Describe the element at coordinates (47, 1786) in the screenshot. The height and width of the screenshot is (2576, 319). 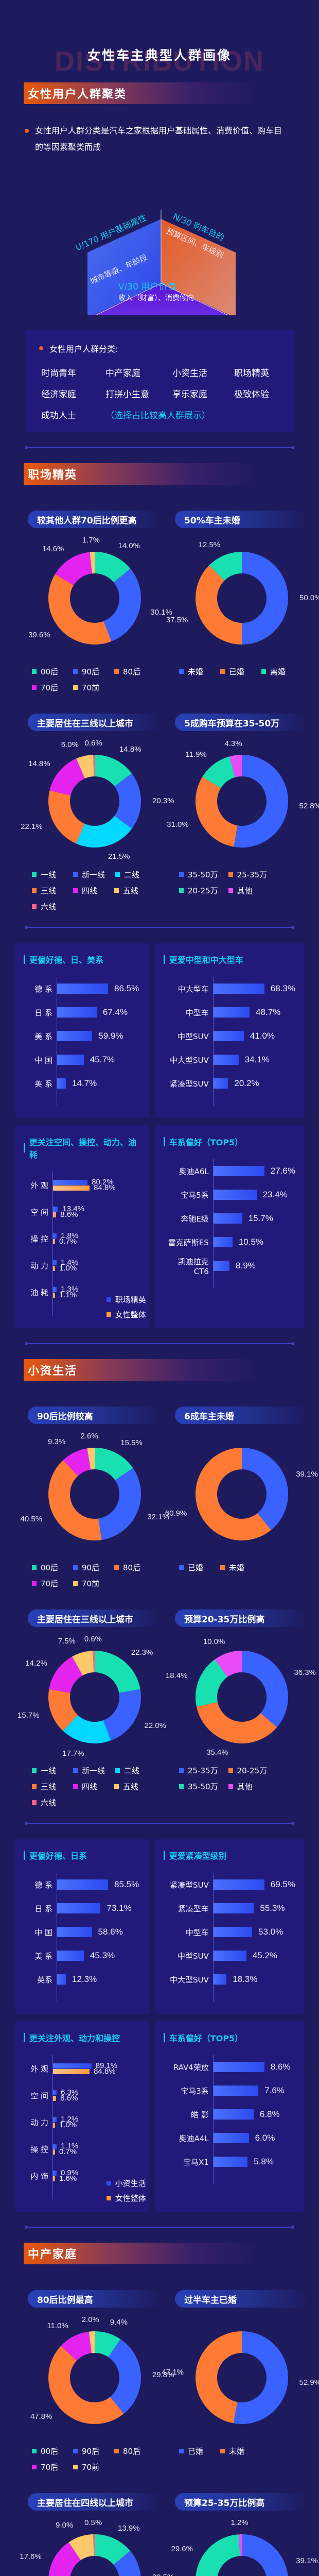
I see `legend-item: 三线` at that location.